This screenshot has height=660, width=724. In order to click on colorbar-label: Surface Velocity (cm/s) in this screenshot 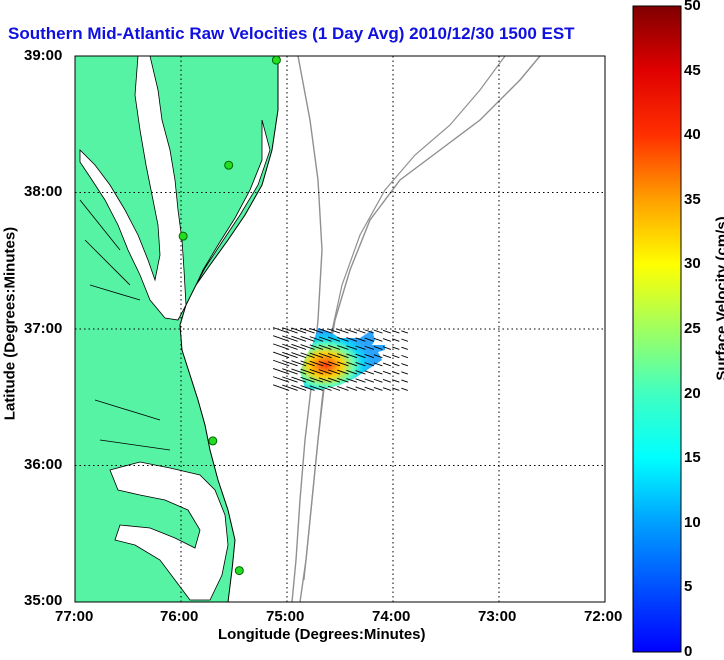, I will do `click(719, 299)`.